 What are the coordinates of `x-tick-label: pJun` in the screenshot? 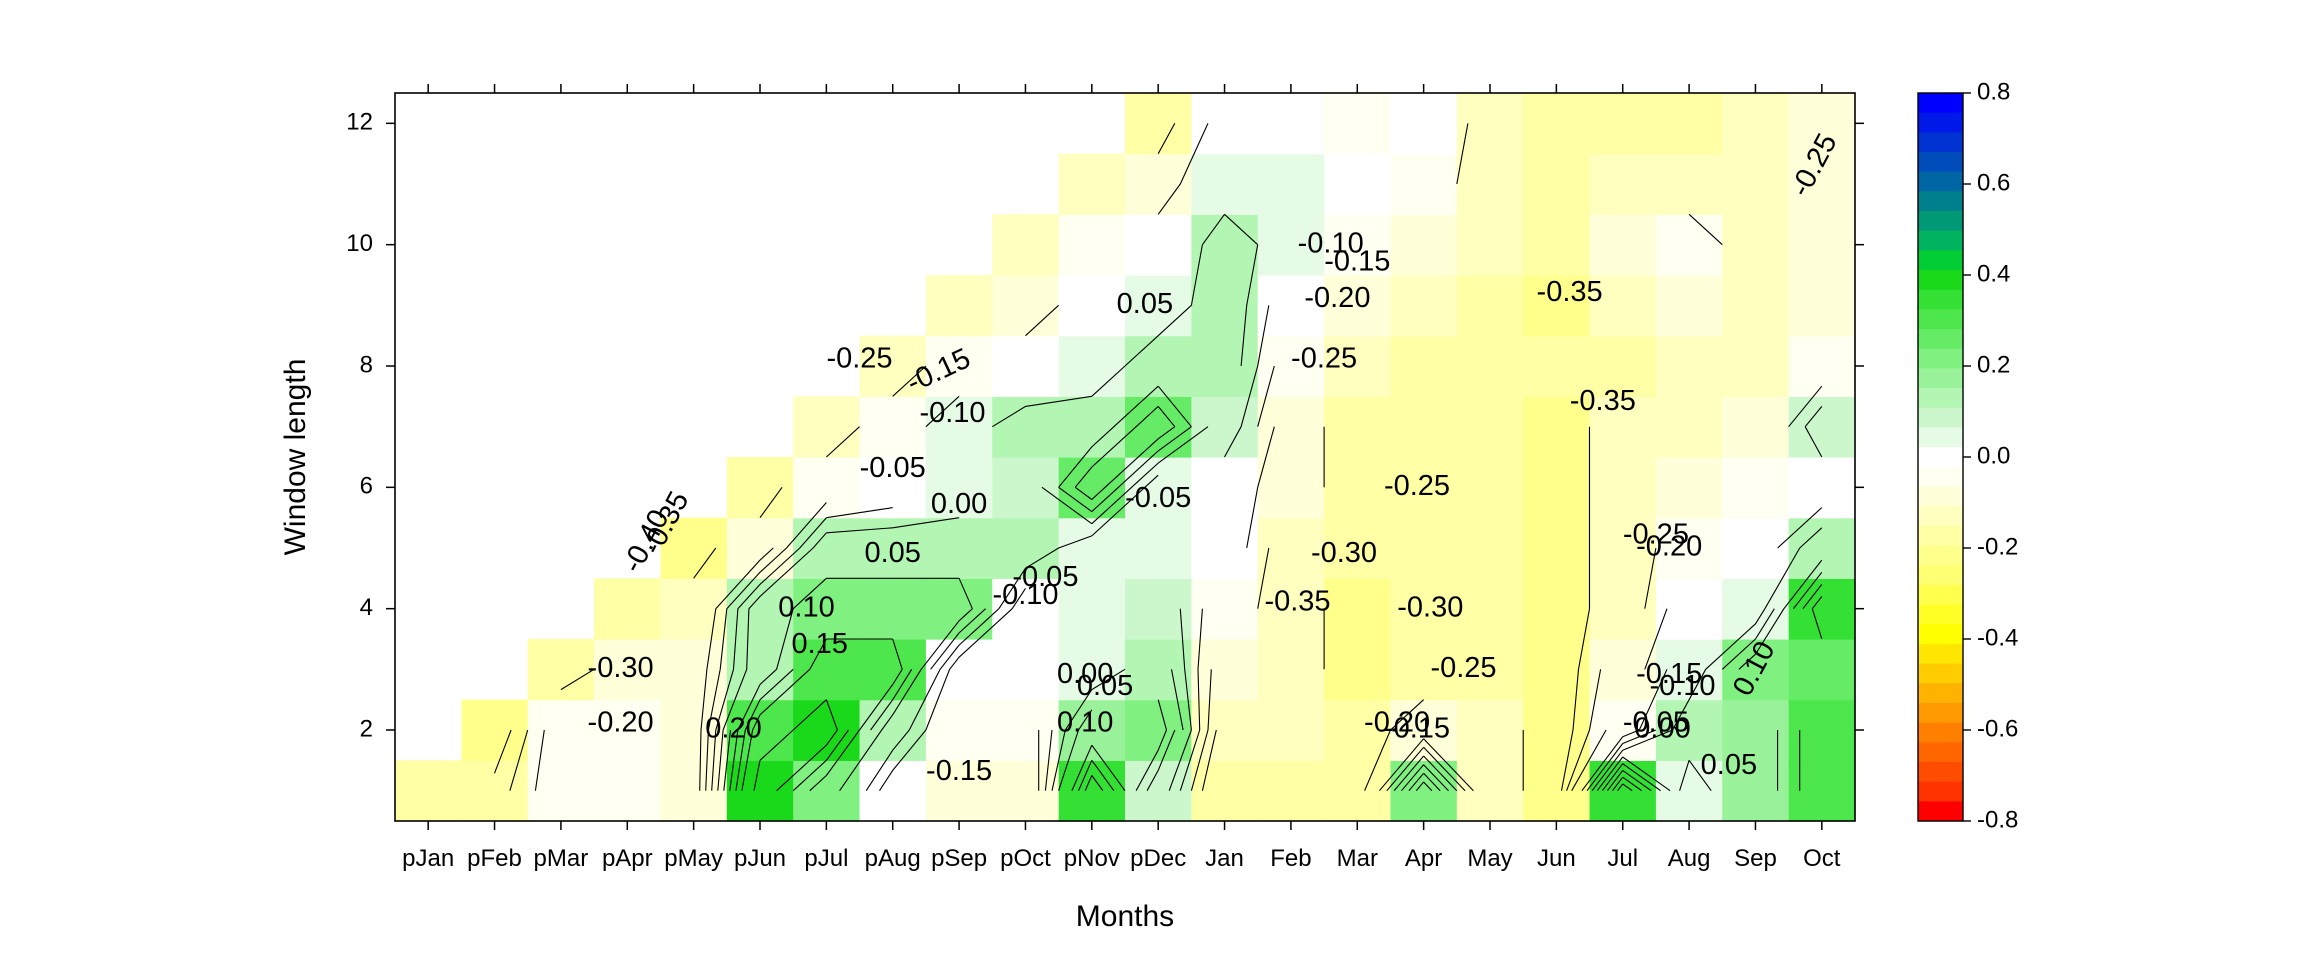 It's located at (760, 858).